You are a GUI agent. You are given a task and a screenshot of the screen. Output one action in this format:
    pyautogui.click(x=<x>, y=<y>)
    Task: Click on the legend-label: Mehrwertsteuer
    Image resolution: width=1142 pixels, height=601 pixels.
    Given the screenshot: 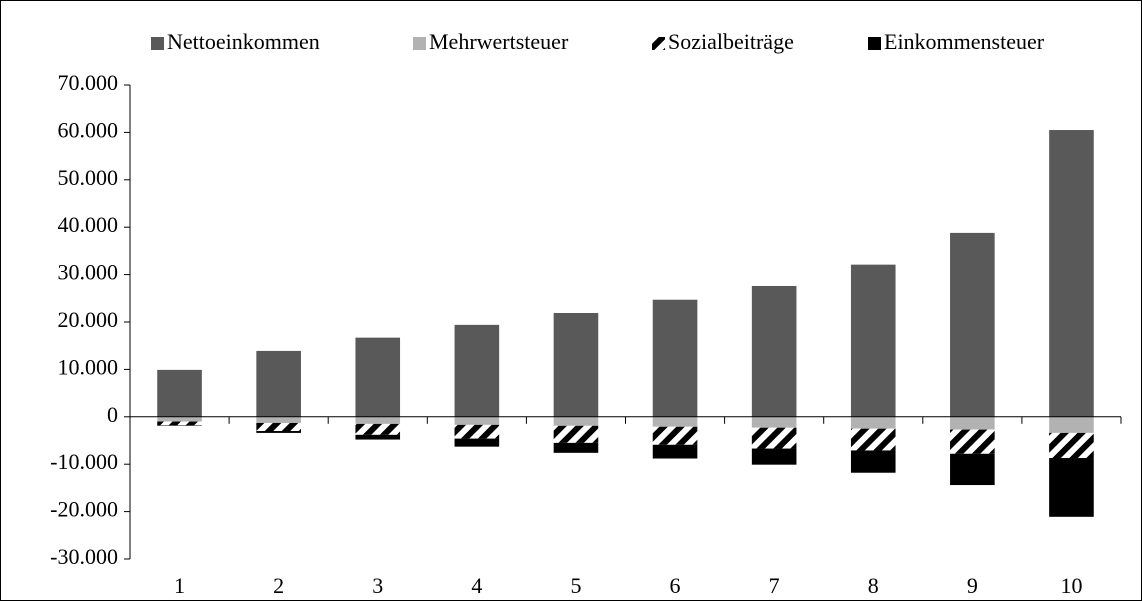 What is the action you would take?
    pyautogui.click(x=499, y=41)
    